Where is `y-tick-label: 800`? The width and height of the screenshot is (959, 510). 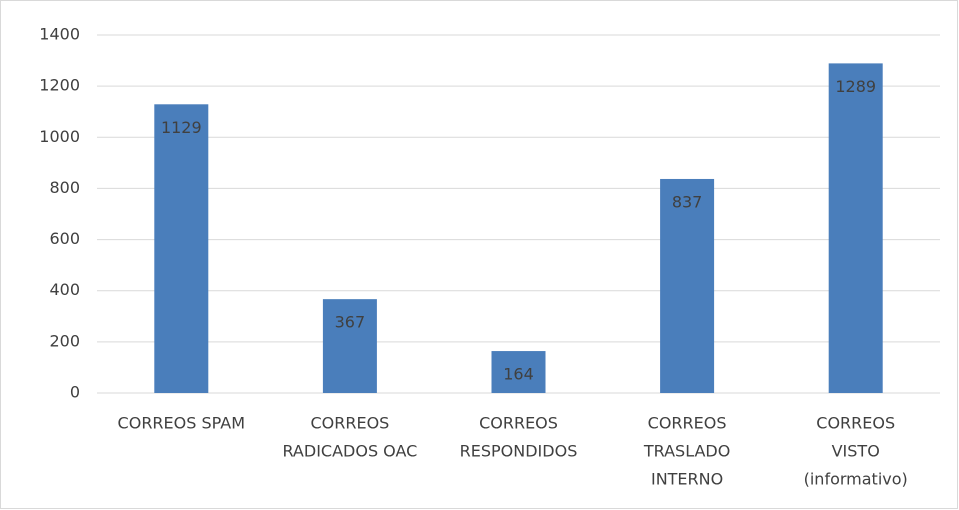 y-tick-label: 800 is located at coordinates (64, 187).